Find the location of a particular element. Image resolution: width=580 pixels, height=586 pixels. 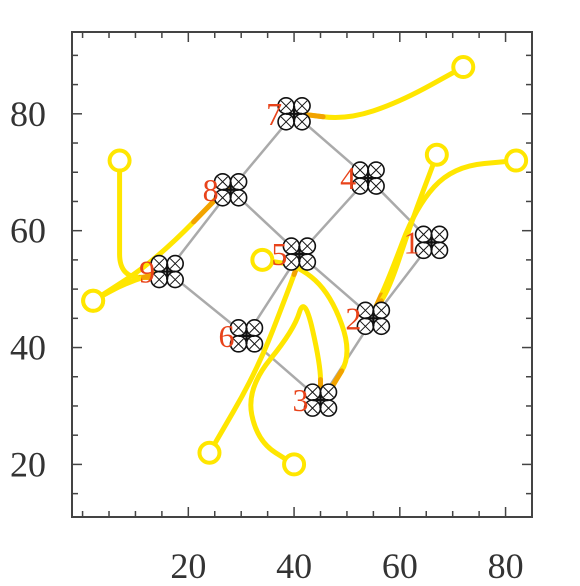

x-tick-label: 60 is located at coordinates (400, 566).